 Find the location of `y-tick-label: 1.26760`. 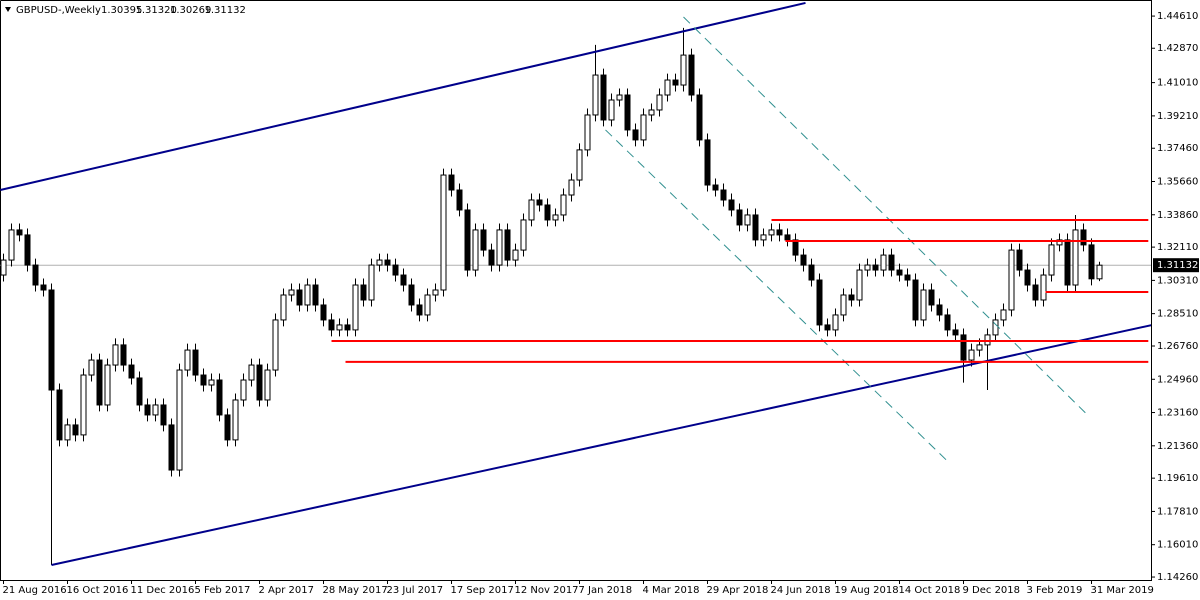

y-tick-label: 1.26760 is located at coordinates (1177, 346).